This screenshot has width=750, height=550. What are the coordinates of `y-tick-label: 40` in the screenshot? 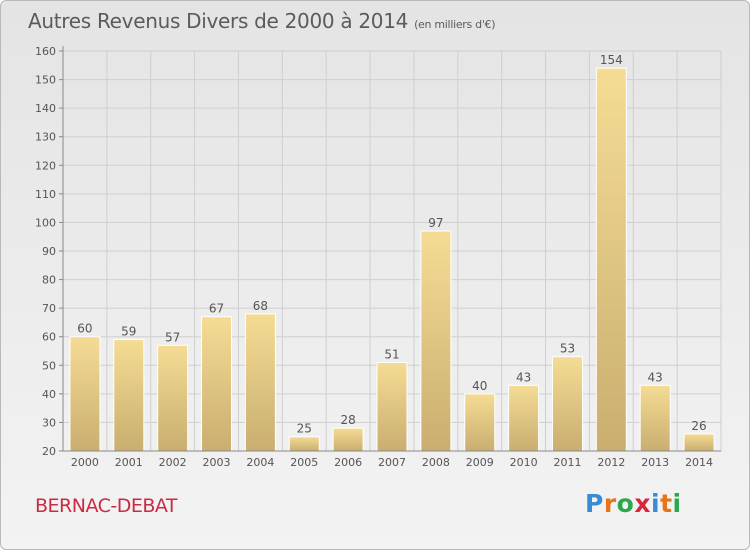 It's located at (49, 394).